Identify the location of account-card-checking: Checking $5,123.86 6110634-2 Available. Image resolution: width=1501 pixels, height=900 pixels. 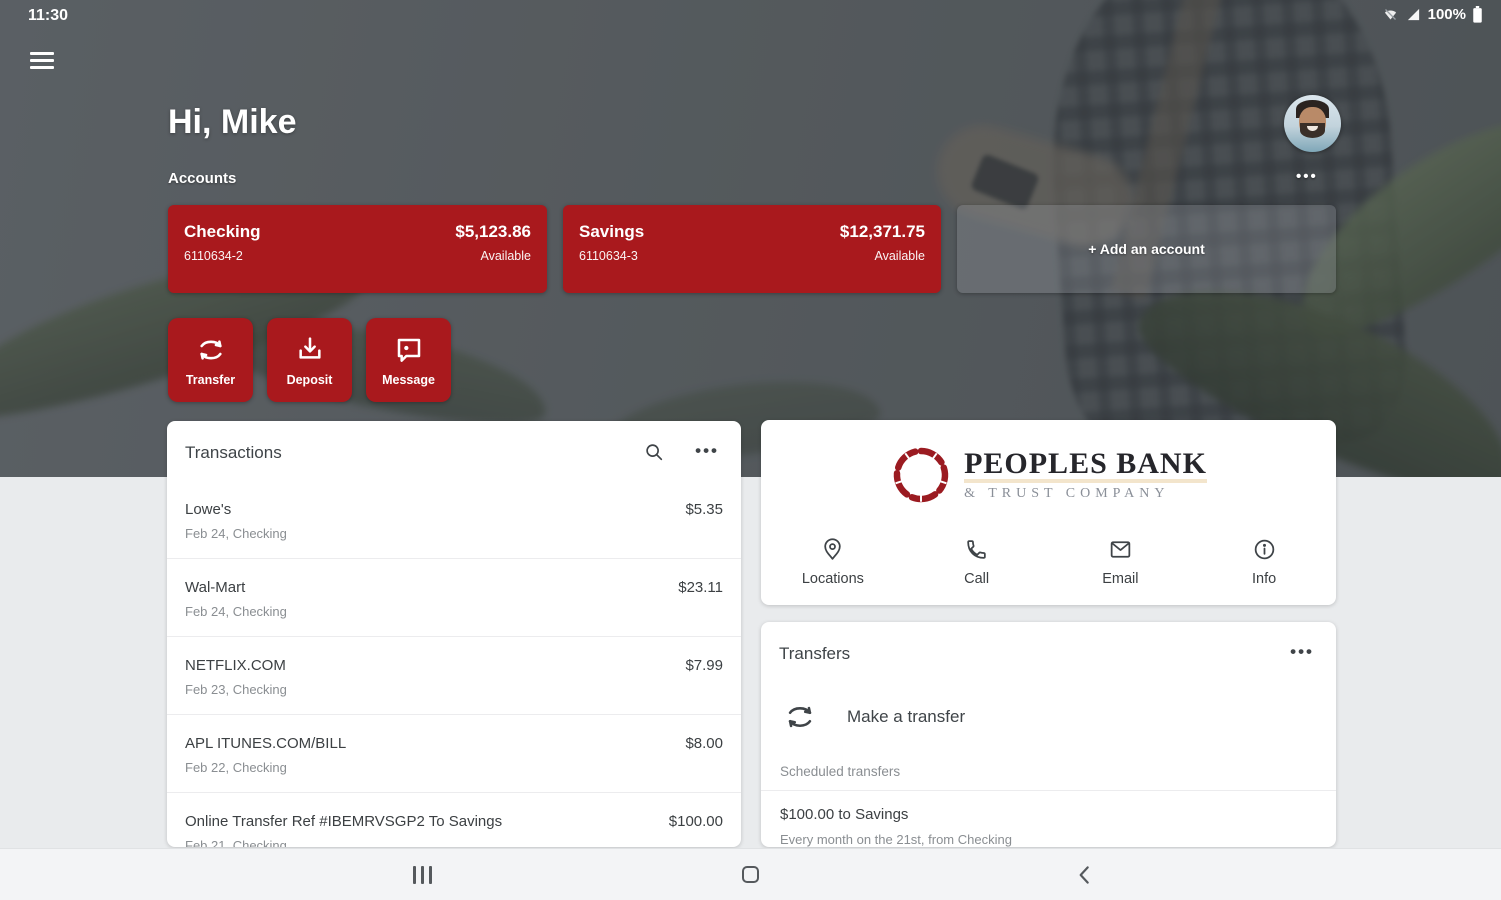
(357, 249).